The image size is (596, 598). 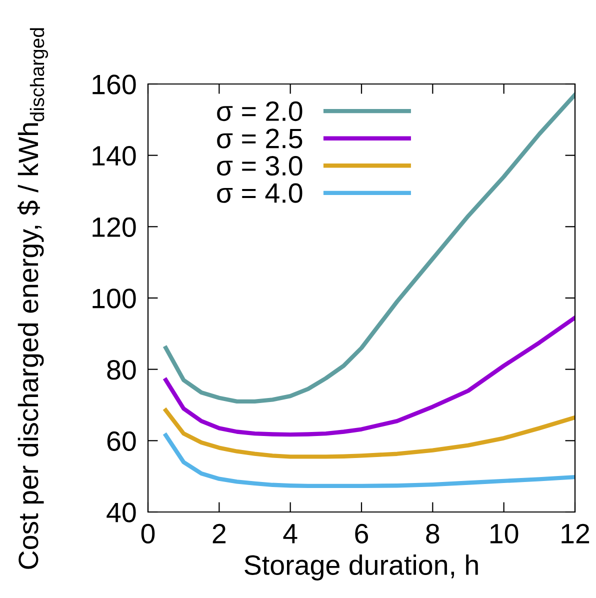 What do you see at coordinates (433, 534) in the screenshot?
I see `x-tick-label: 8` at bounding box center [433, 534].